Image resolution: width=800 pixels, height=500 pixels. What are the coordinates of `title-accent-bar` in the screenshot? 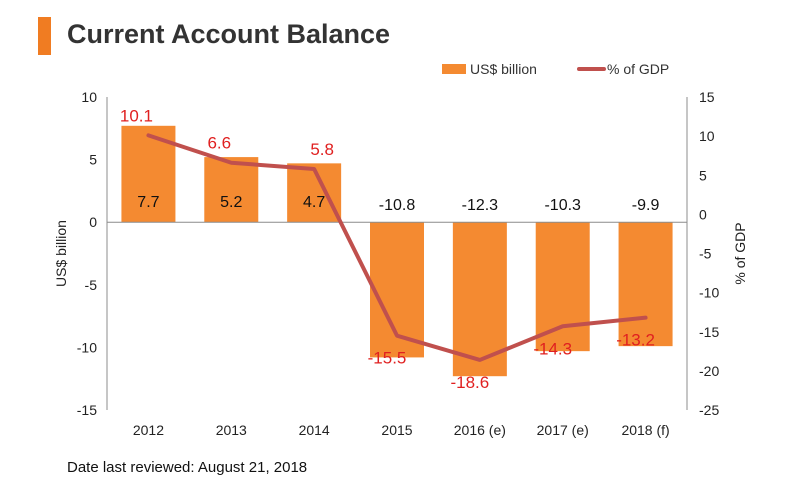 It's located at (44, 36).